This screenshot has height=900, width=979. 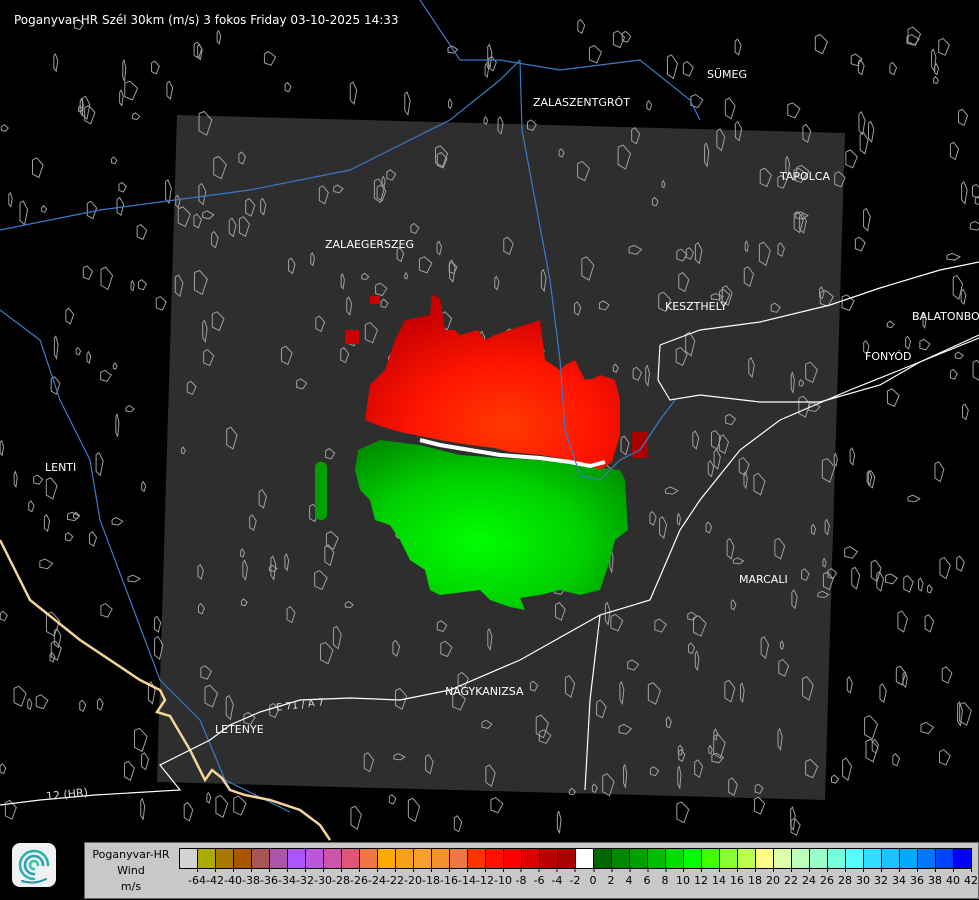 I want to click on radar-logo, so click(x=34, y=865).